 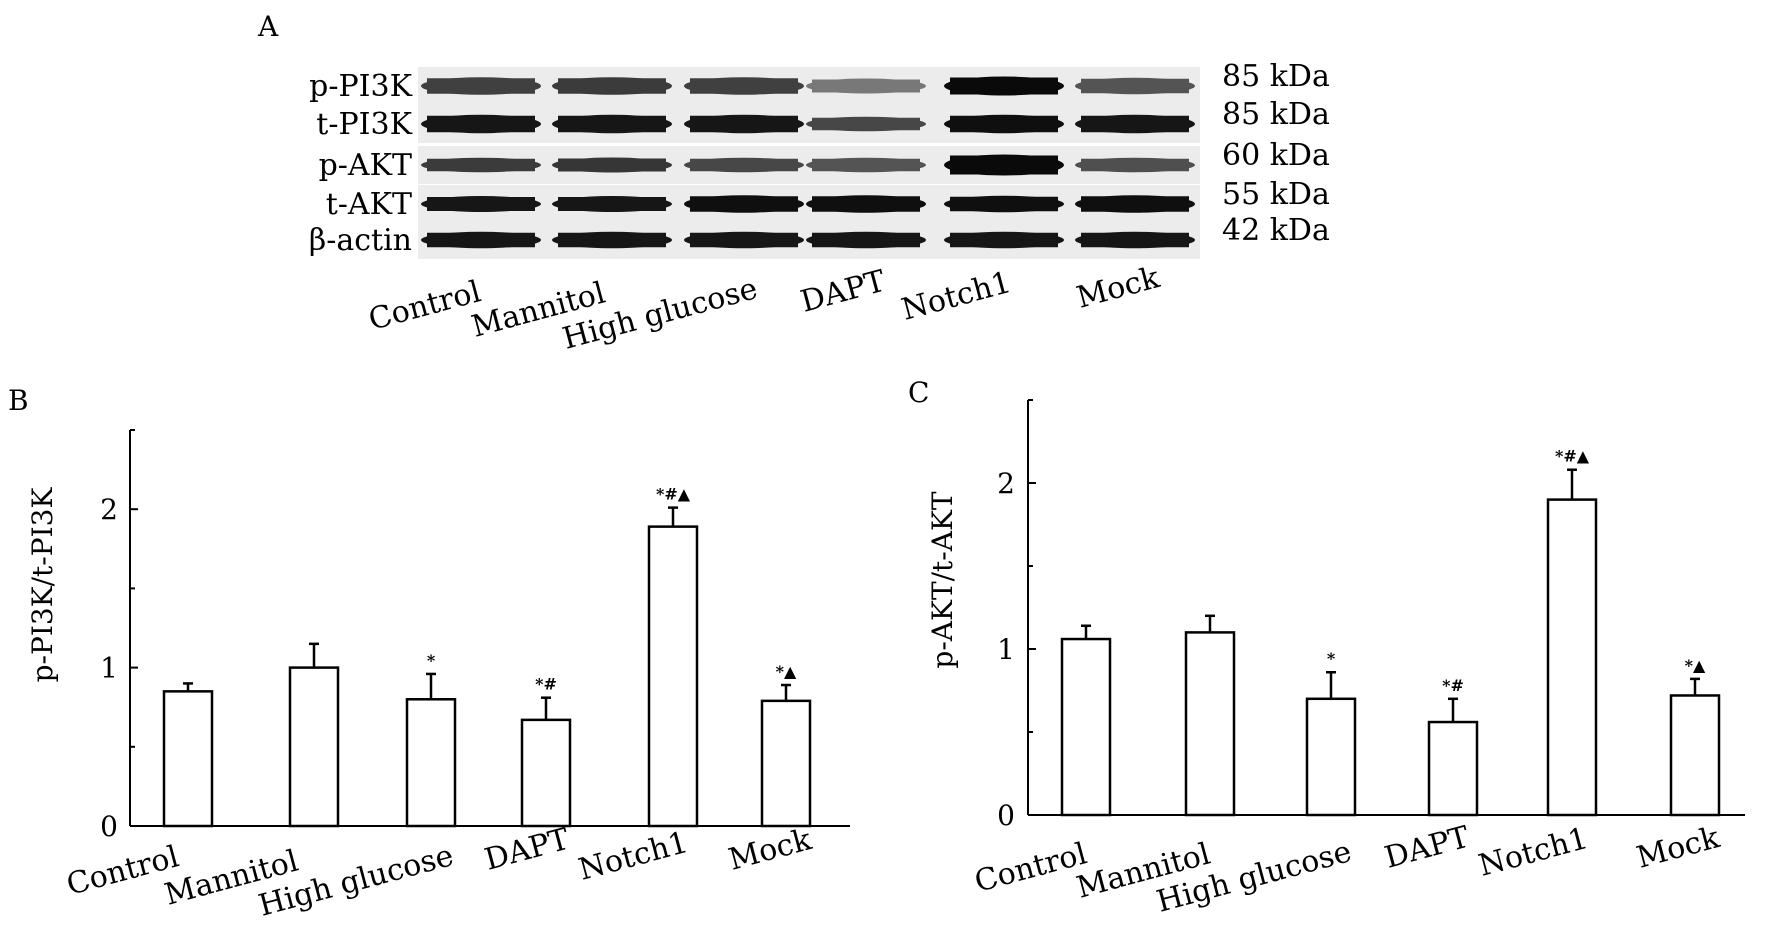 I want to click on blot-row-label: p-AKT, so click(x=365, y=165).